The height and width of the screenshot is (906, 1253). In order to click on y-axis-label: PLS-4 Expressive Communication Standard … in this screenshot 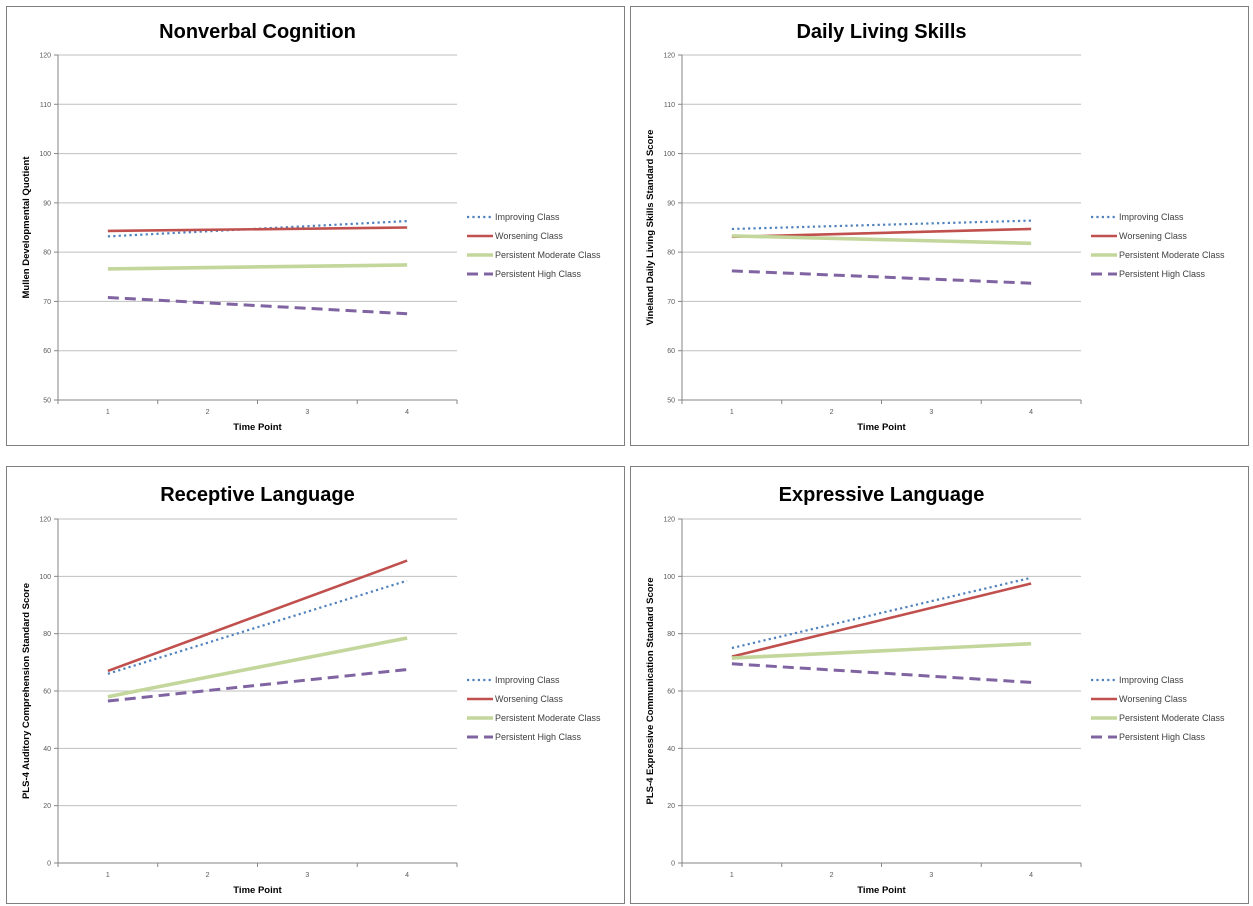, I will do `click(650, 690)`.